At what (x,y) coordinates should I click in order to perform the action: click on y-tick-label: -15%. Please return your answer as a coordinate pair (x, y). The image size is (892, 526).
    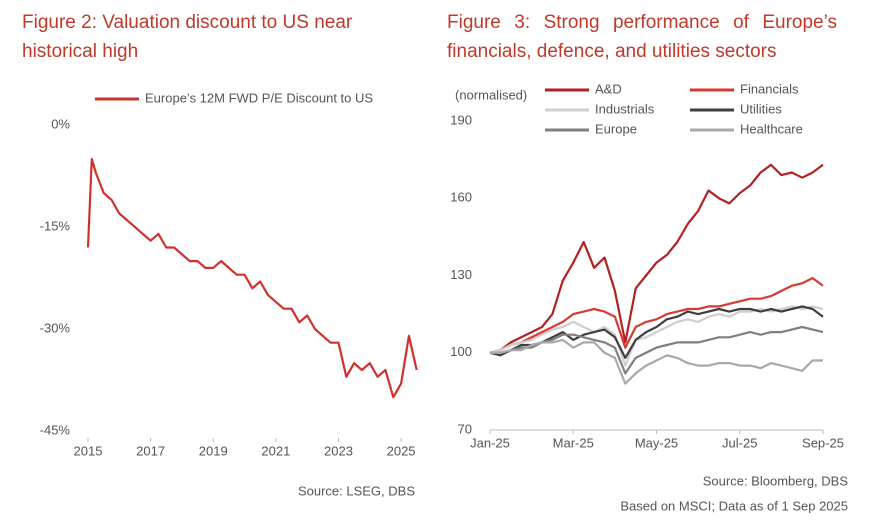
    Looking at the image, I should click on (55, 226).